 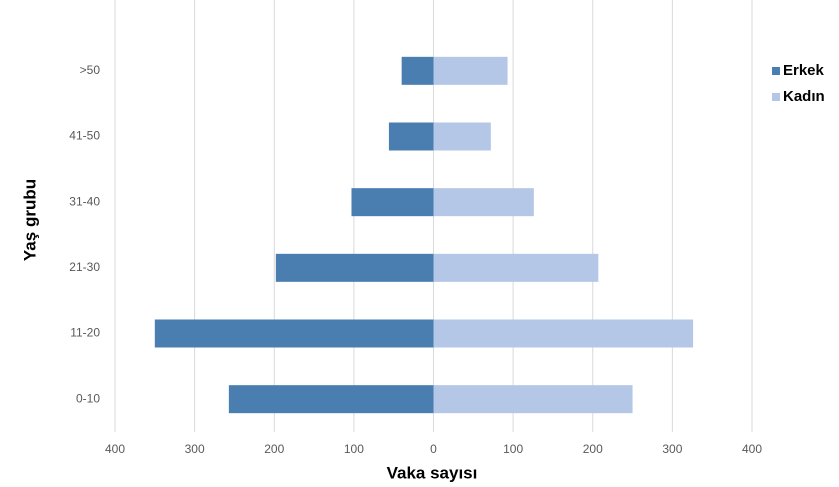 I want to click on legend-label: Erkek, so click(x=804, y=70).